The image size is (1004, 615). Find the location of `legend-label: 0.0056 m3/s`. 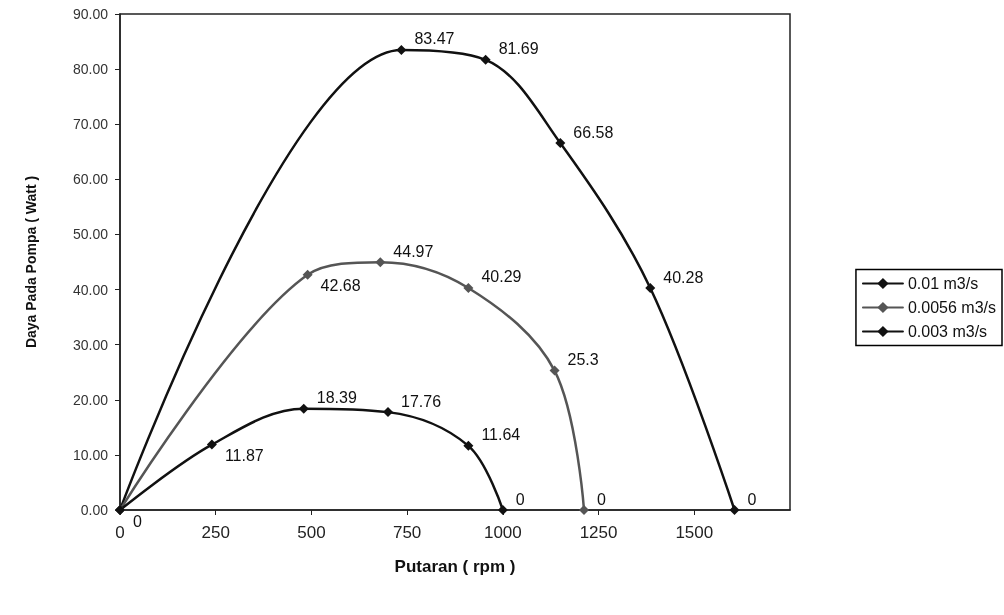

legend-label: 0.0056 m3/s is located at coordinates (952, 307).